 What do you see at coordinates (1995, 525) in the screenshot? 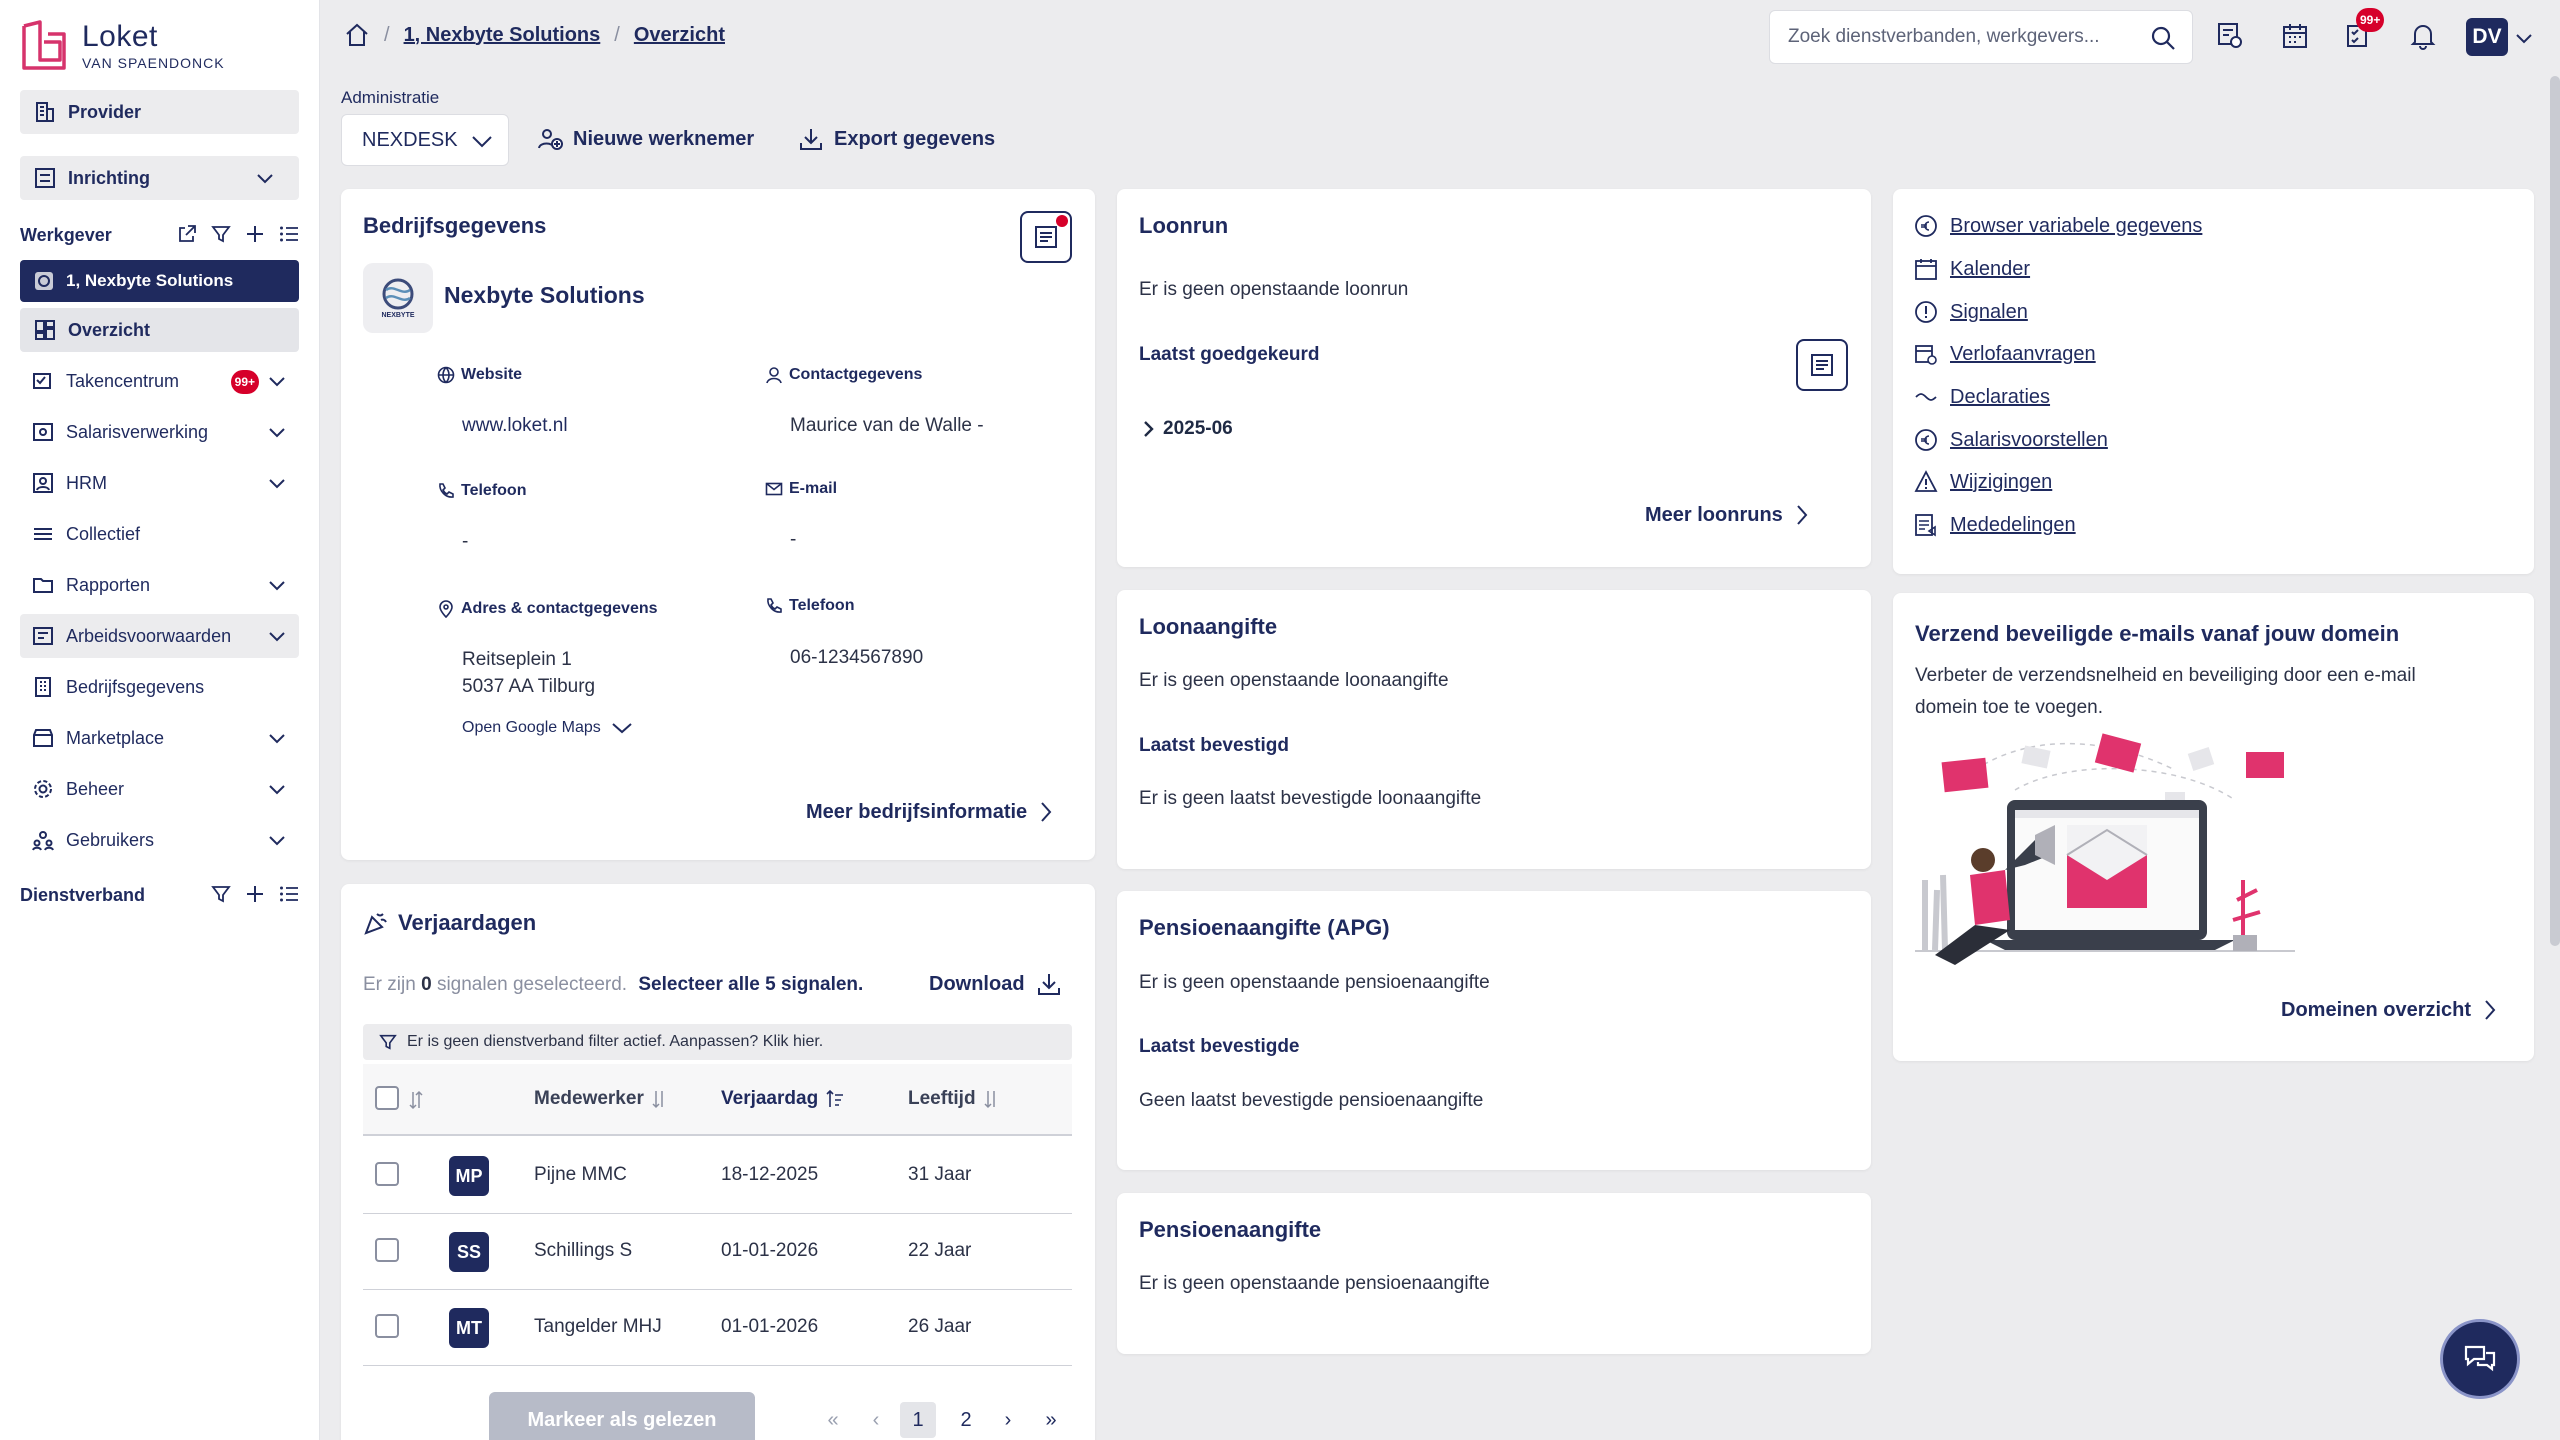
I see `quicklink-mededelingen: Mededelingen` at bounding box center [1995, 525].